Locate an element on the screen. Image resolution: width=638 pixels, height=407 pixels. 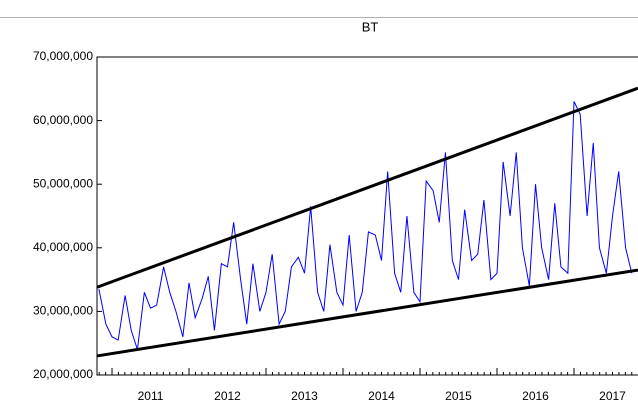
y-tick-label: 30,000,000 is located at coordinates (63, 311).